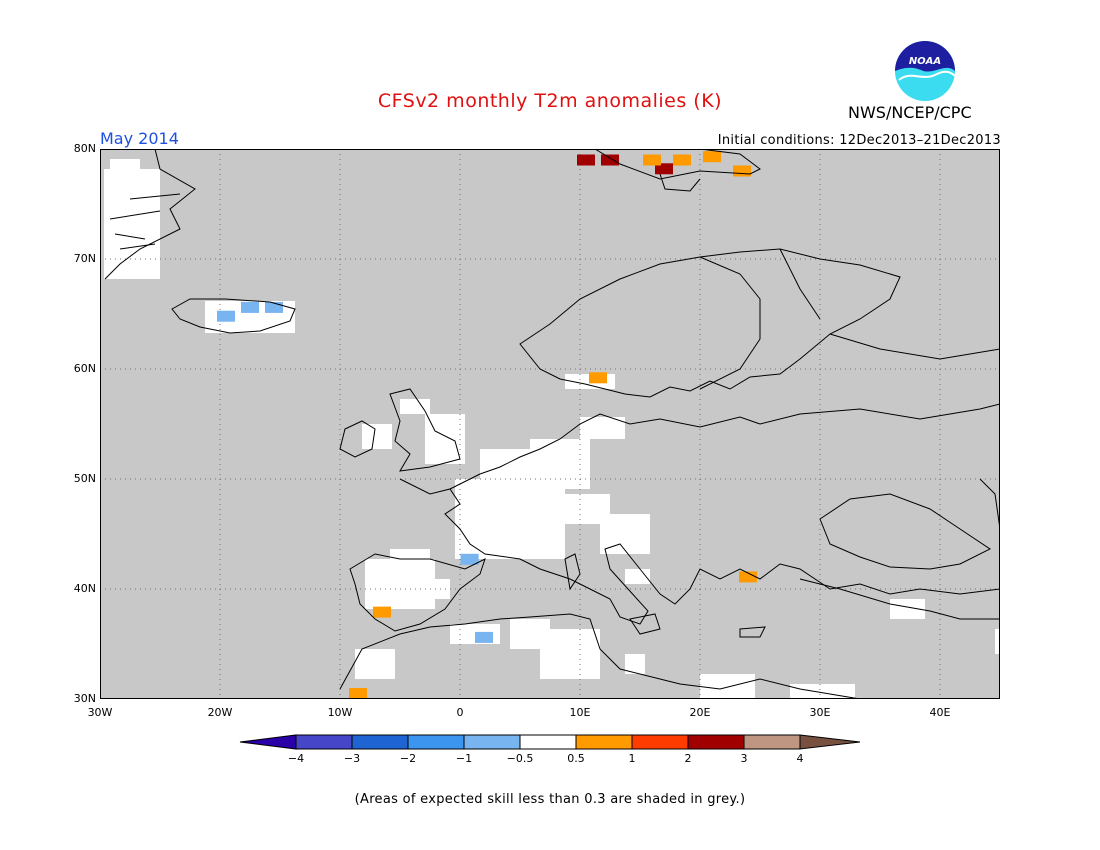 The image size is (1100, 850). What do you see at coordinates (352, 758) in the screenshot?
I see `colorbar-label-minus-3: −3` at bounding box center [352, 758].